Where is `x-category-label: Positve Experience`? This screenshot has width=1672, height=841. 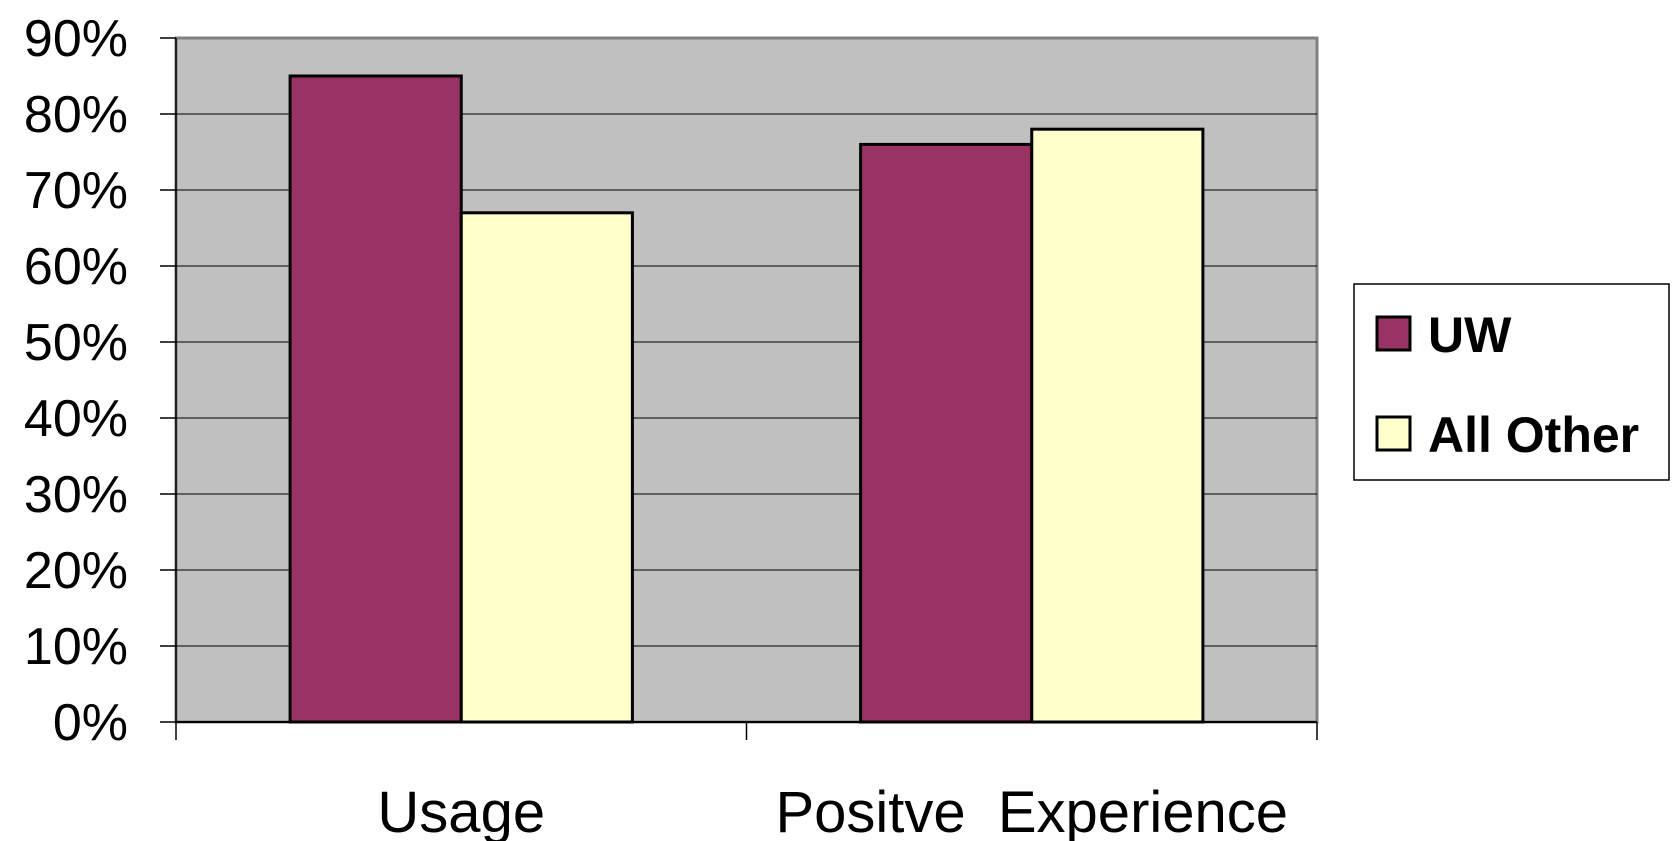 x-category-label: Positve Experience is located at coordinates (1031, 810).